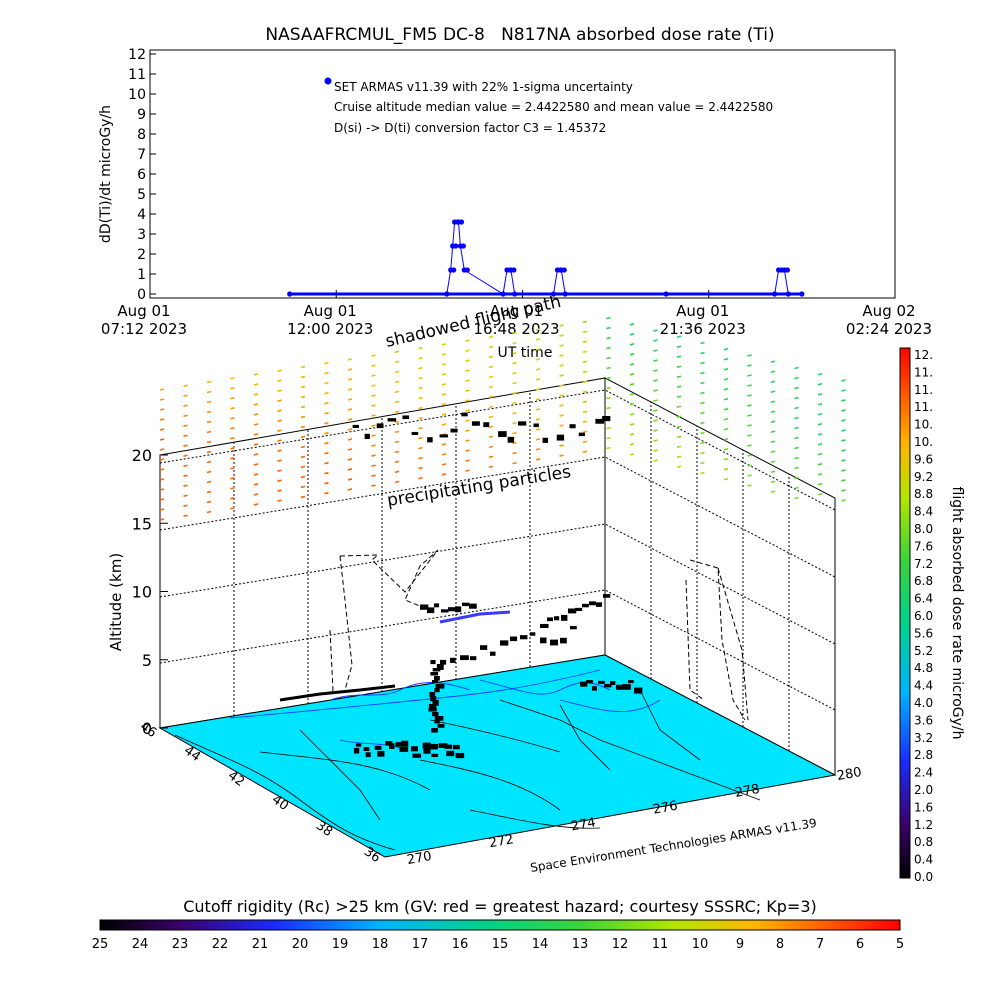  What do you see at coordinates (610, 705) in the screenshot?
I see `boundary-line` at bounding box center [610, 705].